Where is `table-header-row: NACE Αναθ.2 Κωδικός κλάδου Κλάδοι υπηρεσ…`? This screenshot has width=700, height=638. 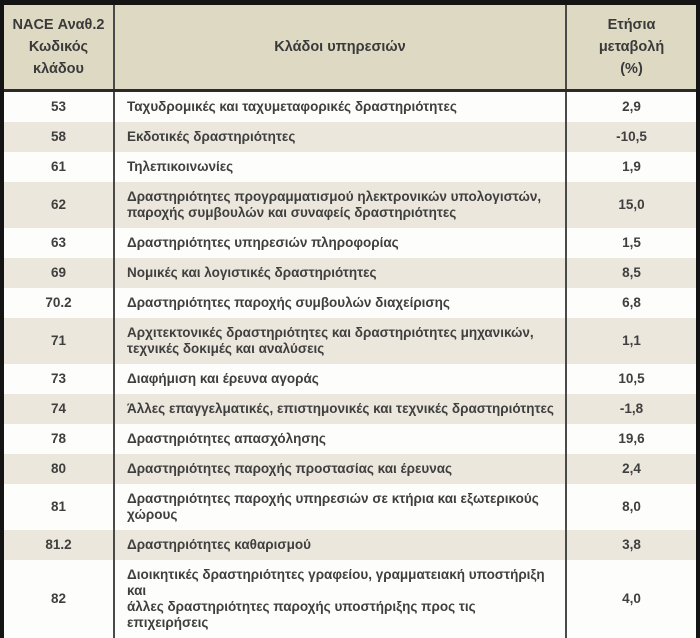 table-header-row: NACE Αναθ.2 Κωδικός κλάδου Κλάδοι υπηρεσ… is located at coordinates (350, 48).